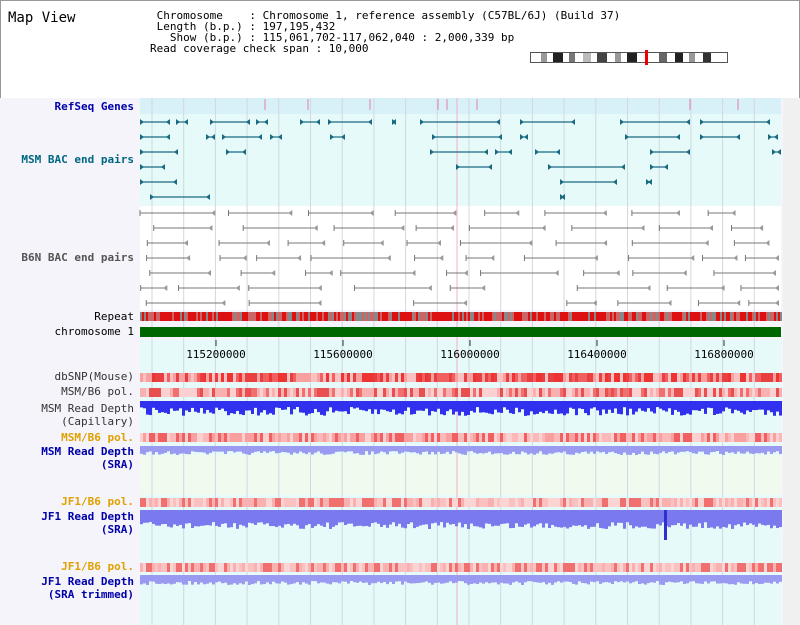 This screenshot has width=800, height=625. What do you see at coordinates (94, 106) in the screenshot?
I see `refseq-genes-label: RefSeq Genes` at bounding box center [94, 106].